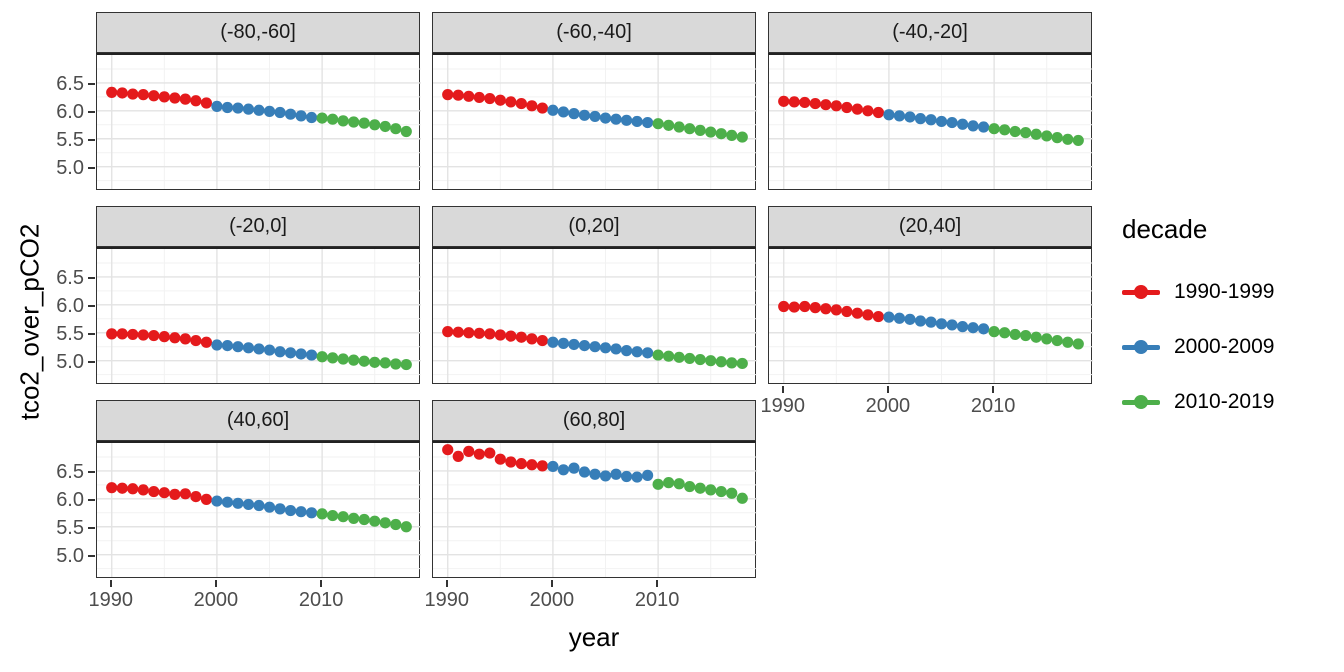  I want to click on legend-entry-label: 2010-2019, so click(1224, 401).